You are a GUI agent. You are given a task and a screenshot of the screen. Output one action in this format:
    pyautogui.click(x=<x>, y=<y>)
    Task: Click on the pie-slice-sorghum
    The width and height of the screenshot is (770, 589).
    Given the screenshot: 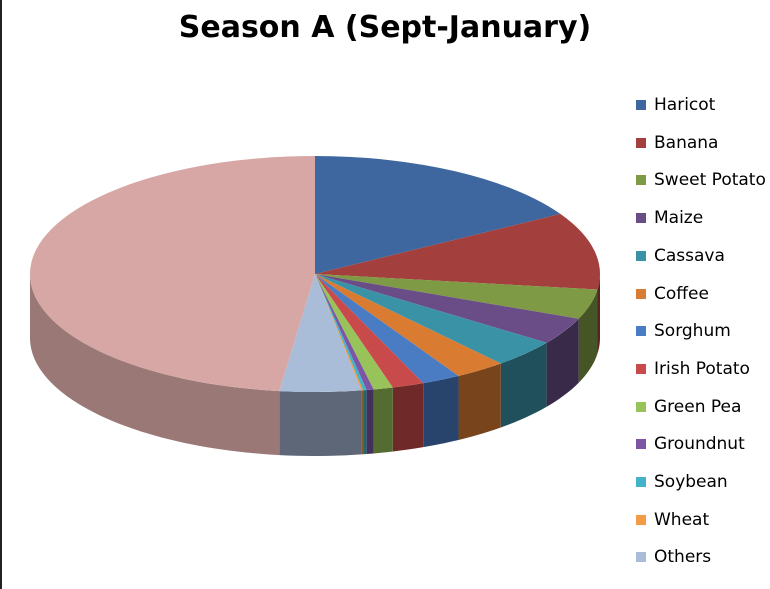 What is the action you would take?
    pyautogui.click(x=387, y=329)
    